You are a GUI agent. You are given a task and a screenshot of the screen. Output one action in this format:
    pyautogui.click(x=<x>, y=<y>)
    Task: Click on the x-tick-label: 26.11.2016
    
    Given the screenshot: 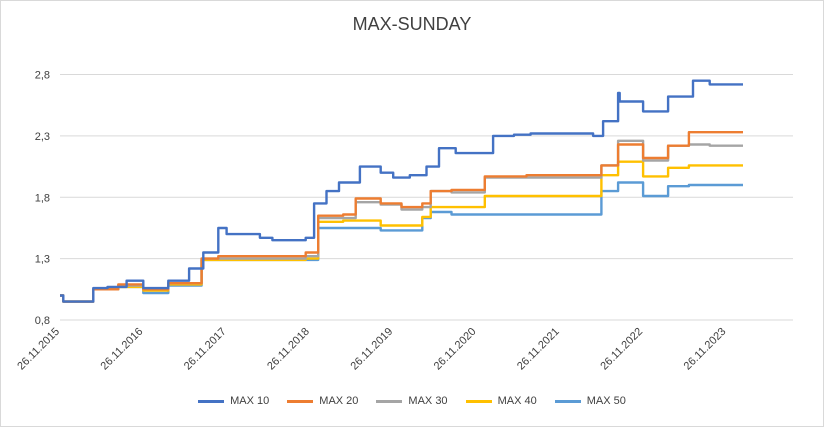 What is the action you would take?
    pyautogui.click(x=122, y=349)
    